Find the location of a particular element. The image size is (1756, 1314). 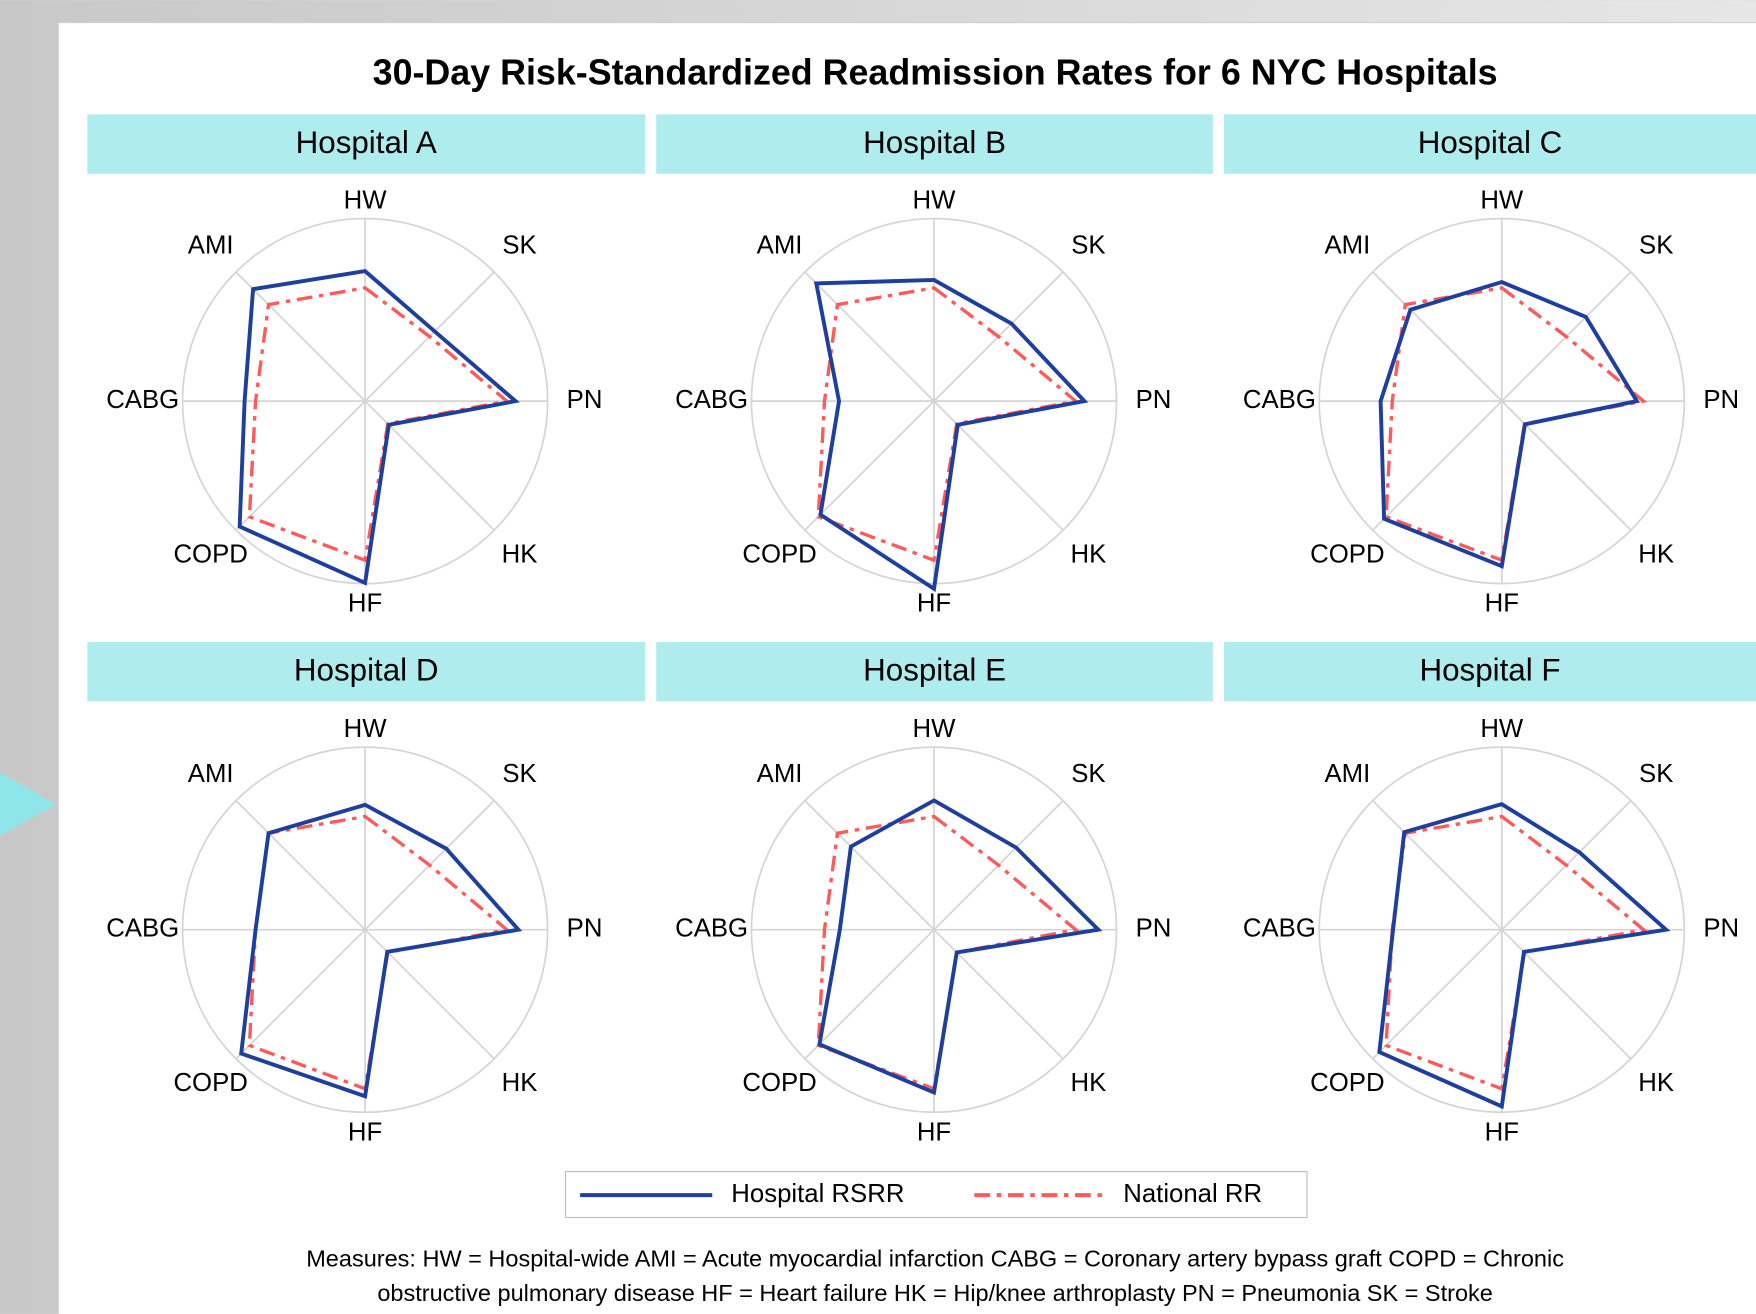

legend is located at coordinates (936, 1195).